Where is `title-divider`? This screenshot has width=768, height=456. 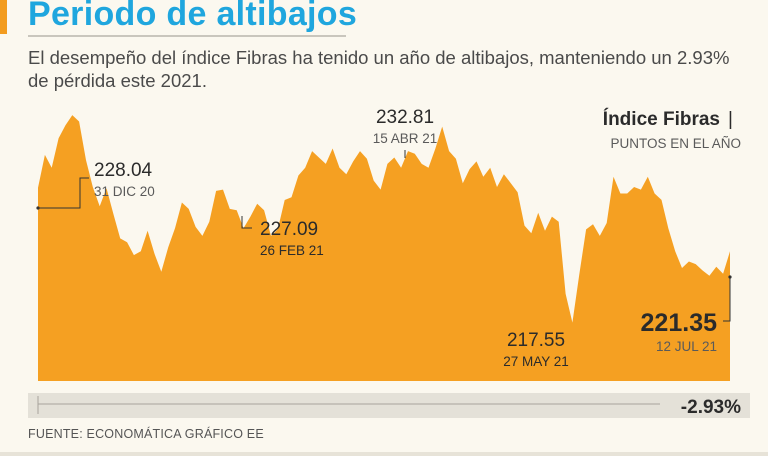 title-divider is located at coordinates (187, 36).